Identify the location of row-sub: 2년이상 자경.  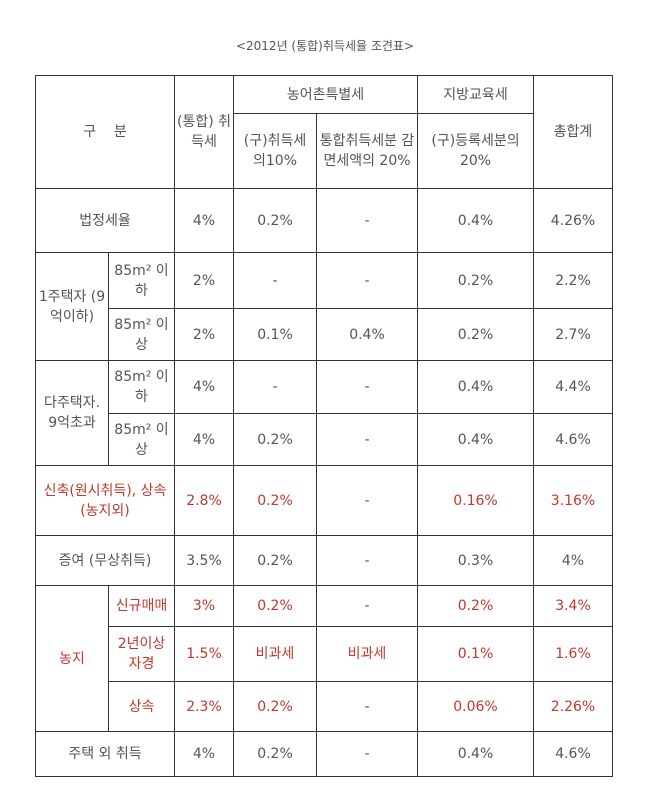
(141, 654).